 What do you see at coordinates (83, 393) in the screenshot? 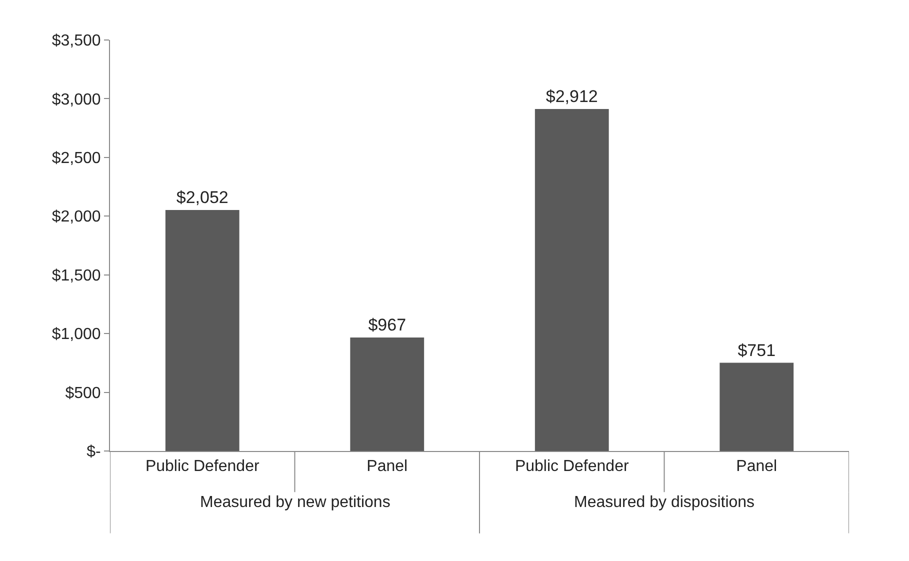
I see `y-tick-label: $500` at bounding box center [83, 393].